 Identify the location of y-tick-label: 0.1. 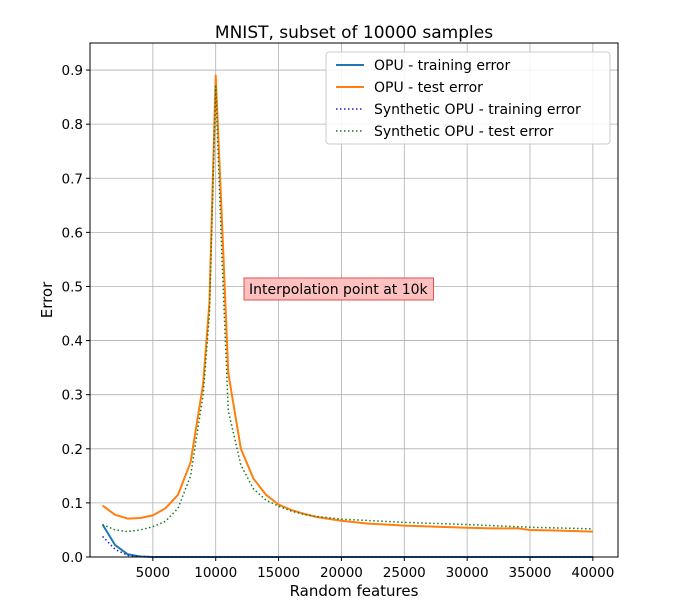
(72, 504).